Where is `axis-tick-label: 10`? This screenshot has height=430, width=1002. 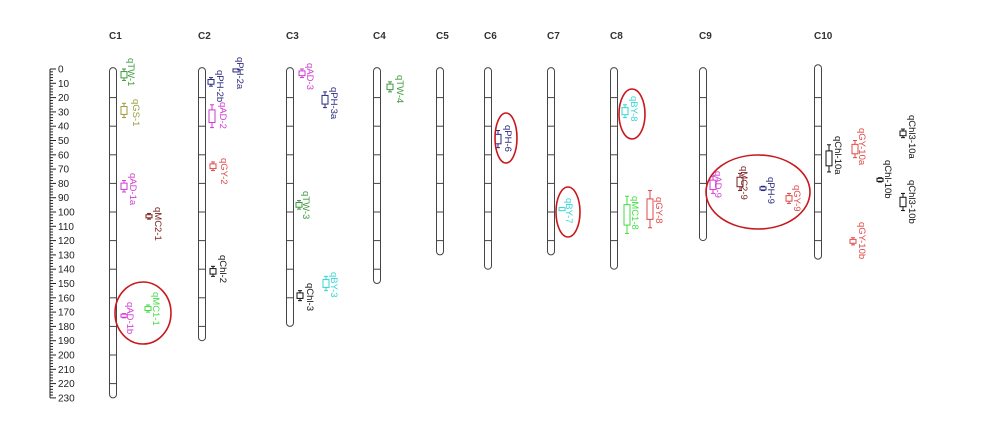 axis-tick-label: 10 is located at coordinates (64, 84).